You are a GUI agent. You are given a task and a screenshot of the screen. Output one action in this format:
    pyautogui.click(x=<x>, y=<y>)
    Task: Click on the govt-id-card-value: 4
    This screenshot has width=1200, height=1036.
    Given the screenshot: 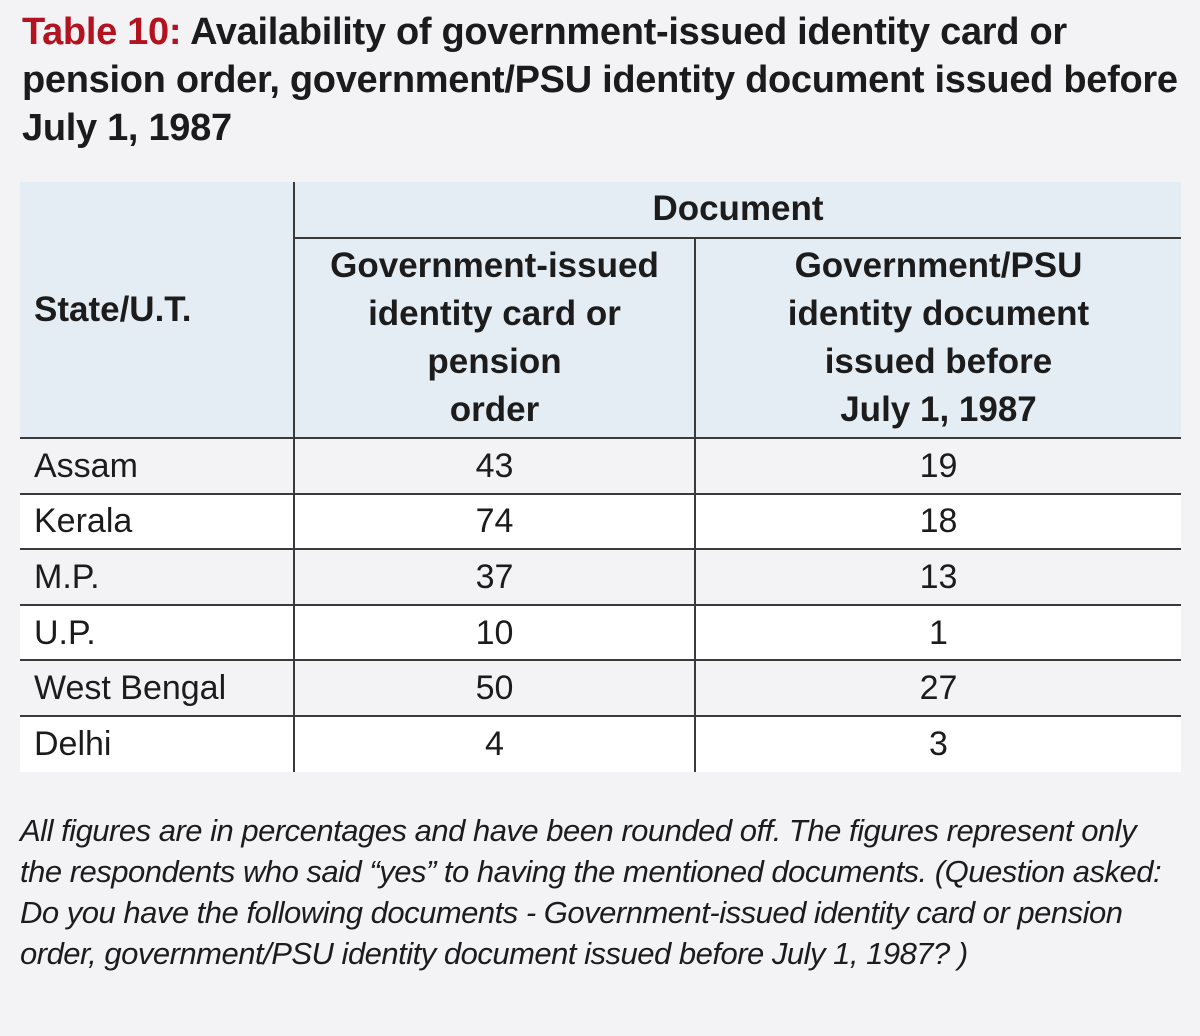 What is the action you would take?
    pyautogui.click(x=495, y=743)
    